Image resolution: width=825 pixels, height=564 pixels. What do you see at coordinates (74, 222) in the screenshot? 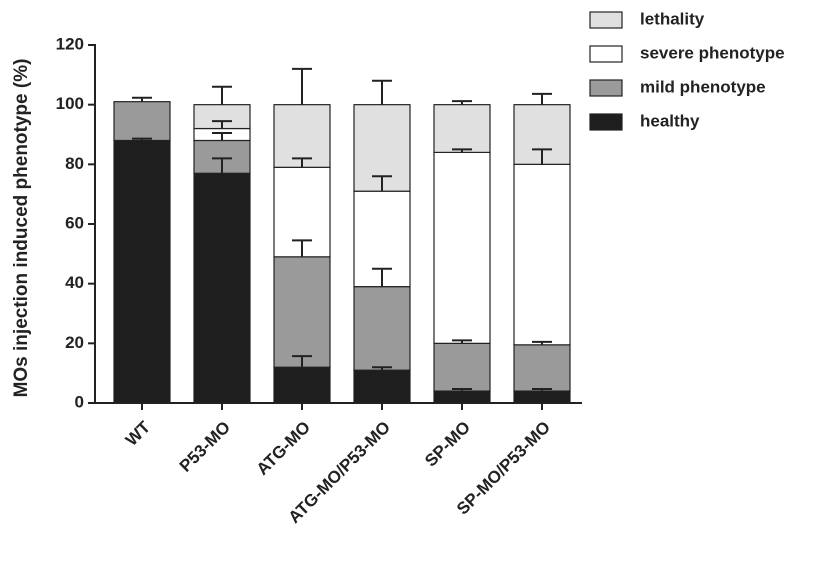
I see `y-tick-label: 60` at bounding box center [74, 222].